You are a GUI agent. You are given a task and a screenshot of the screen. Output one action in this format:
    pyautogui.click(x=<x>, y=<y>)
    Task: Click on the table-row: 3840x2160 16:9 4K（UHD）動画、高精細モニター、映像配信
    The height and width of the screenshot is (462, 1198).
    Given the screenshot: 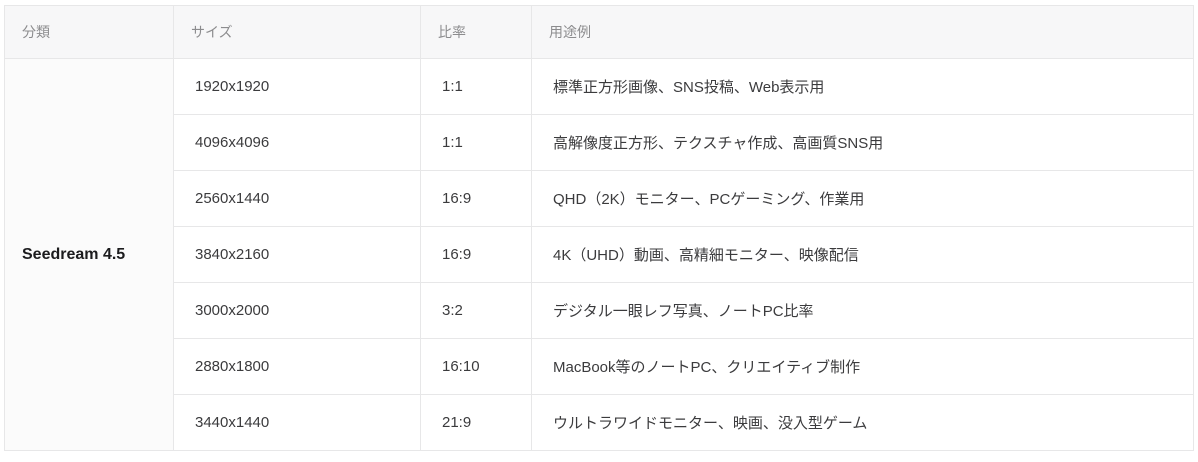 What is the action you would take?
    pyautogui.click(x=599, y=254)
    